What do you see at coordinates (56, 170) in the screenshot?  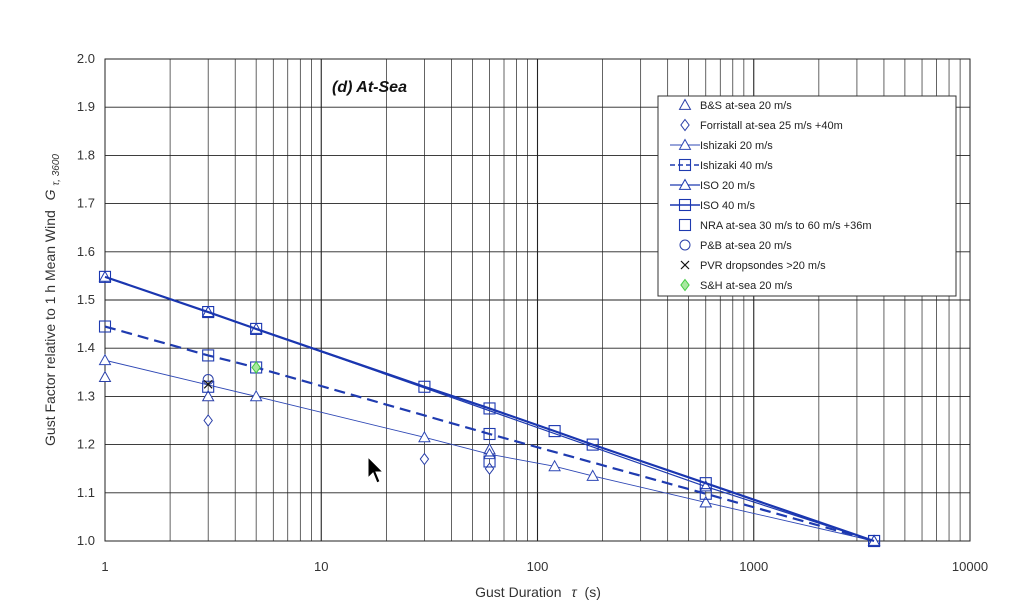 I see `y-axis-subscript: τ, 3600` at bounding box center [56, 170].